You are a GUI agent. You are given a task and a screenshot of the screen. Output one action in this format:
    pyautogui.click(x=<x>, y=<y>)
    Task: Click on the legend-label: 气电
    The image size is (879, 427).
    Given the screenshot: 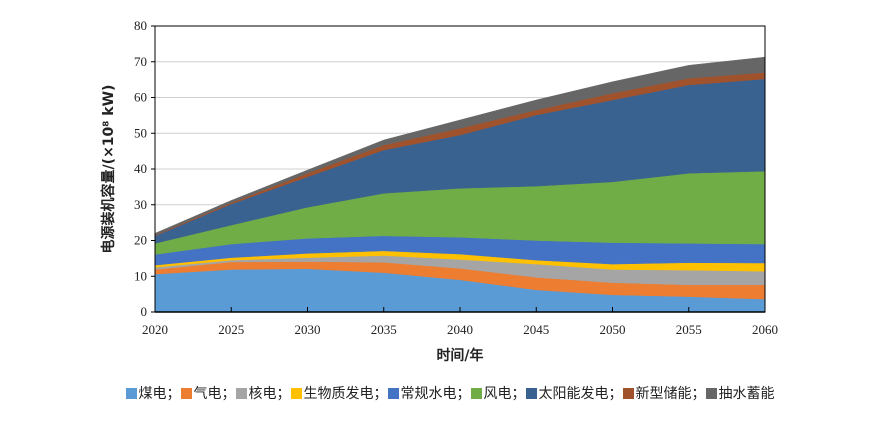 What is the action you would take?
    pyautogui.click(x=207, y=394)
    